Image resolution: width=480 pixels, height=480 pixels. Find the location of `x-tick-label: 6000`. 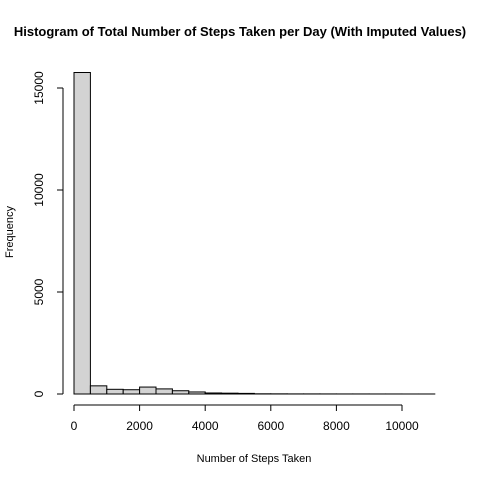

x-tick-label: 6000 is located at coordinates (270, 426).